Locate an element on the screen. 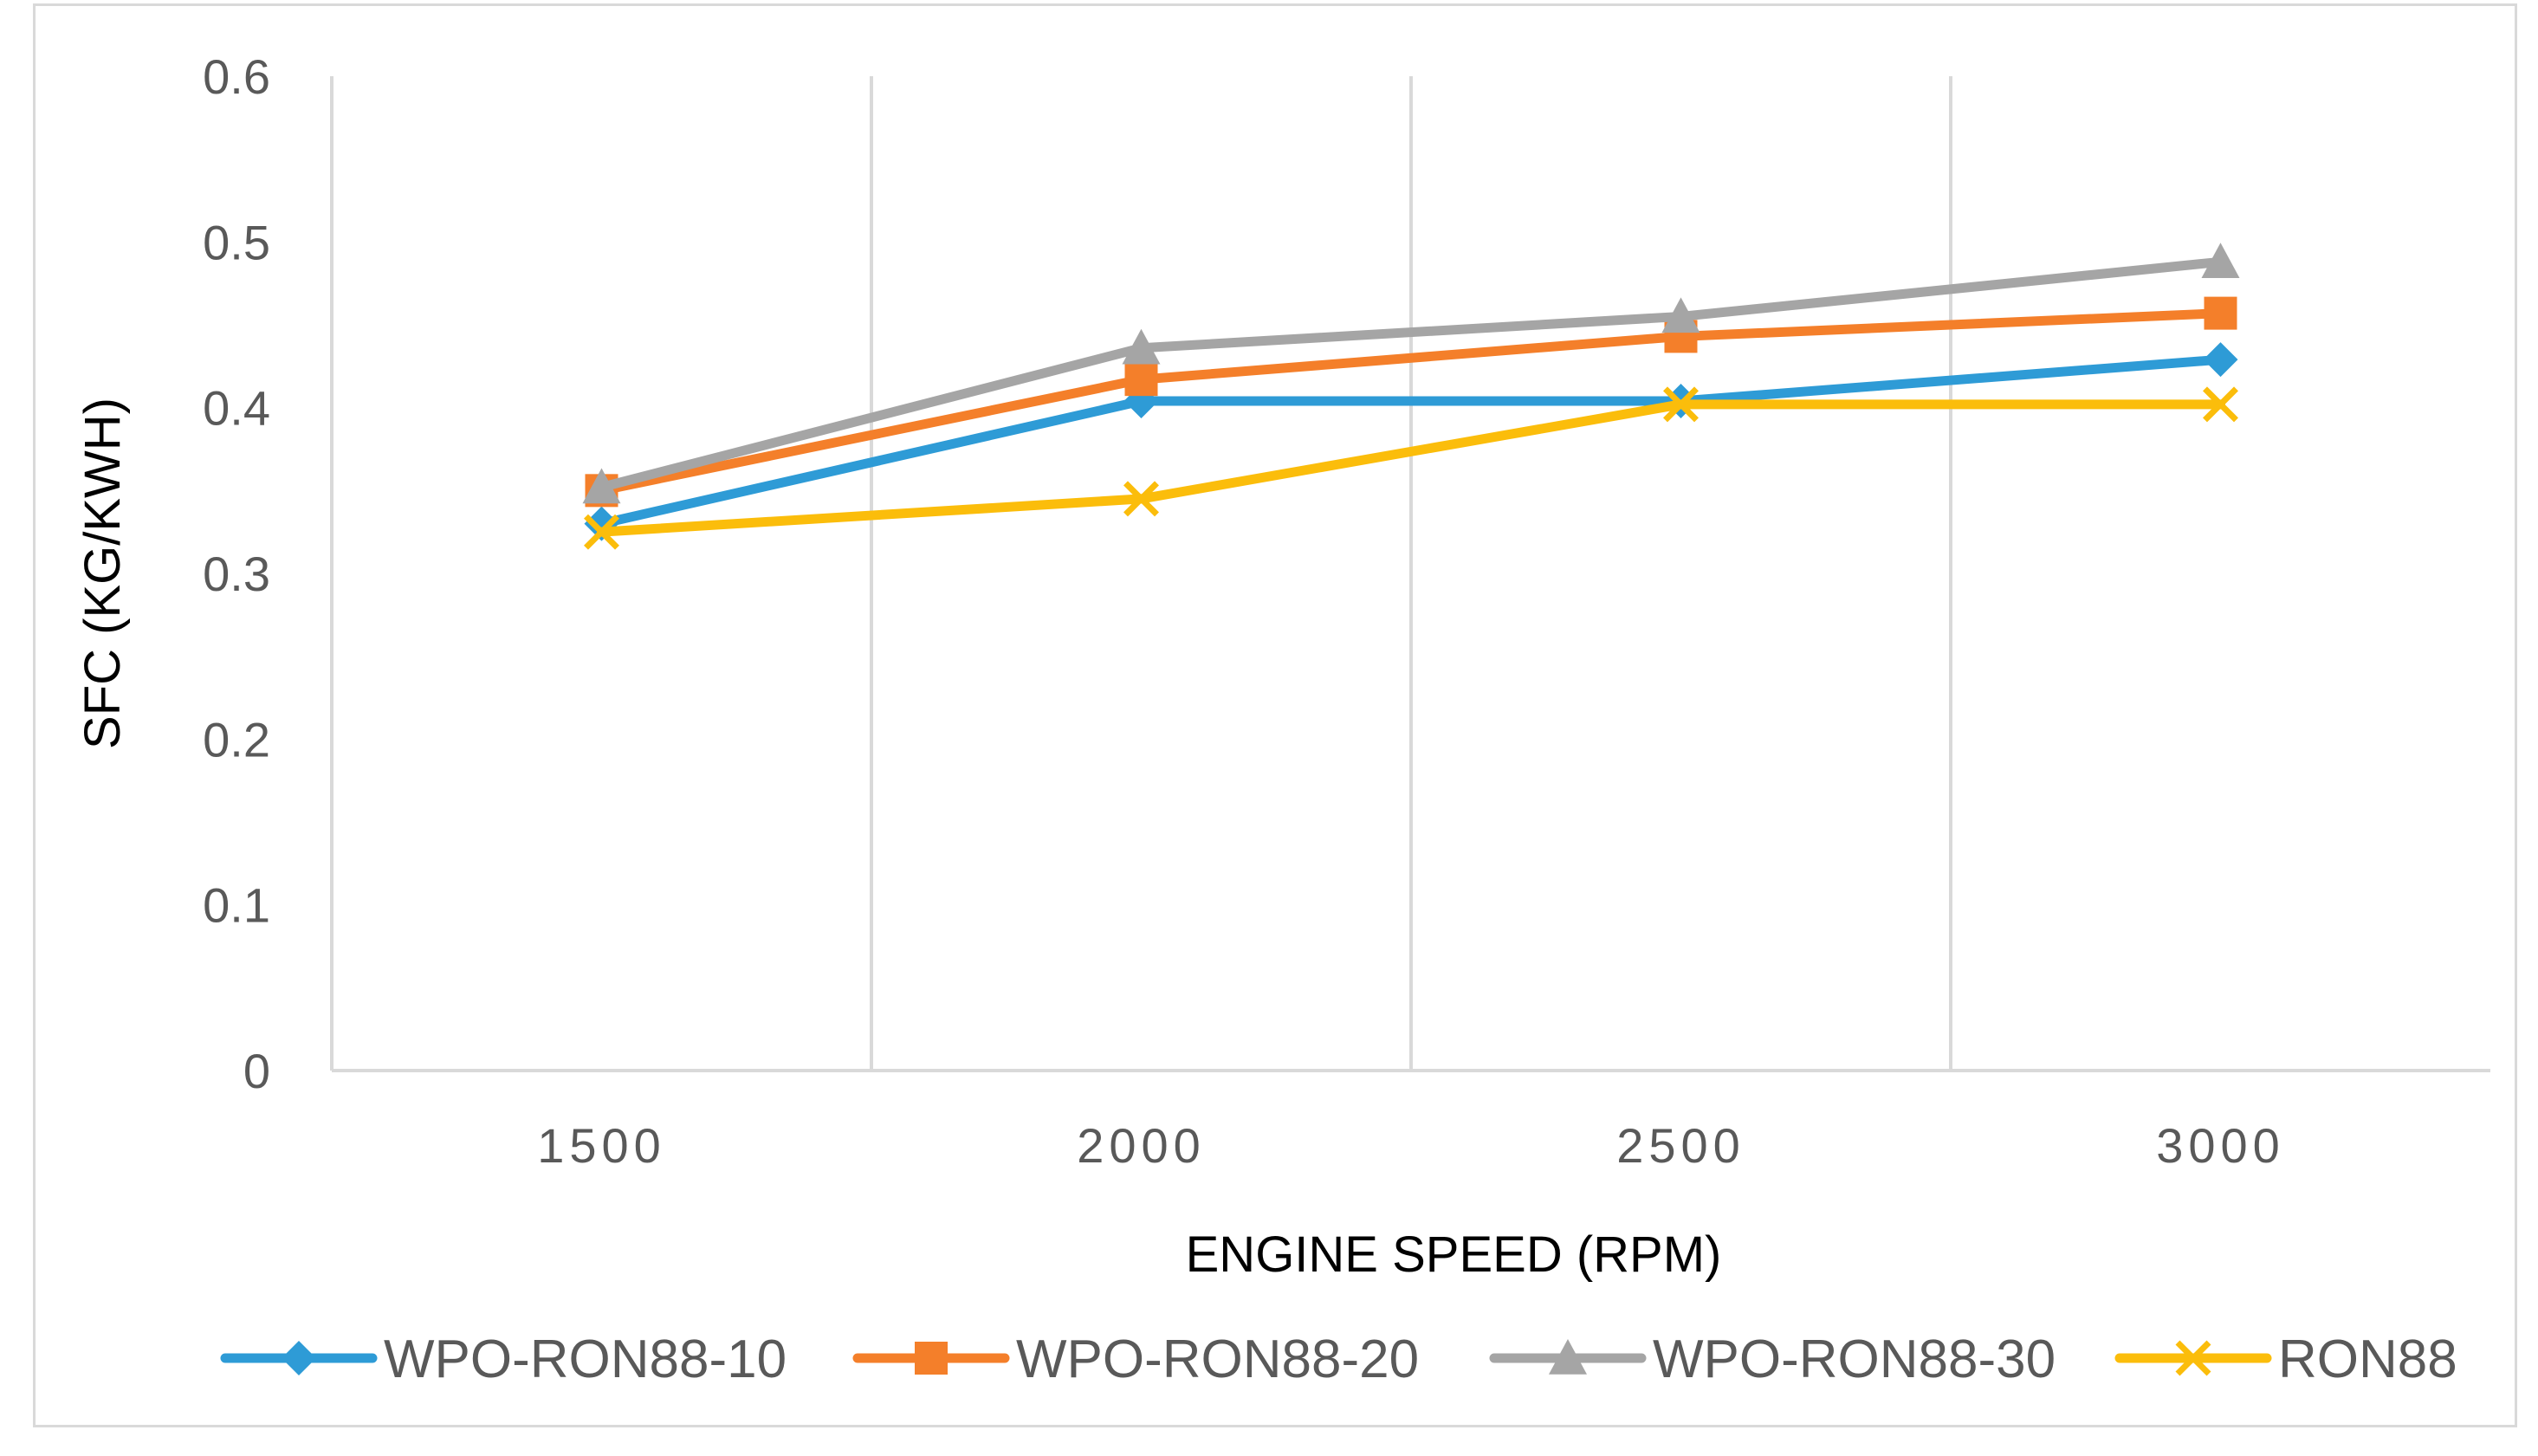 The width and height of the screenshot is (2538, 1456). legend-label: WPO-RON88-10 is located at coordinates (585, 1359).